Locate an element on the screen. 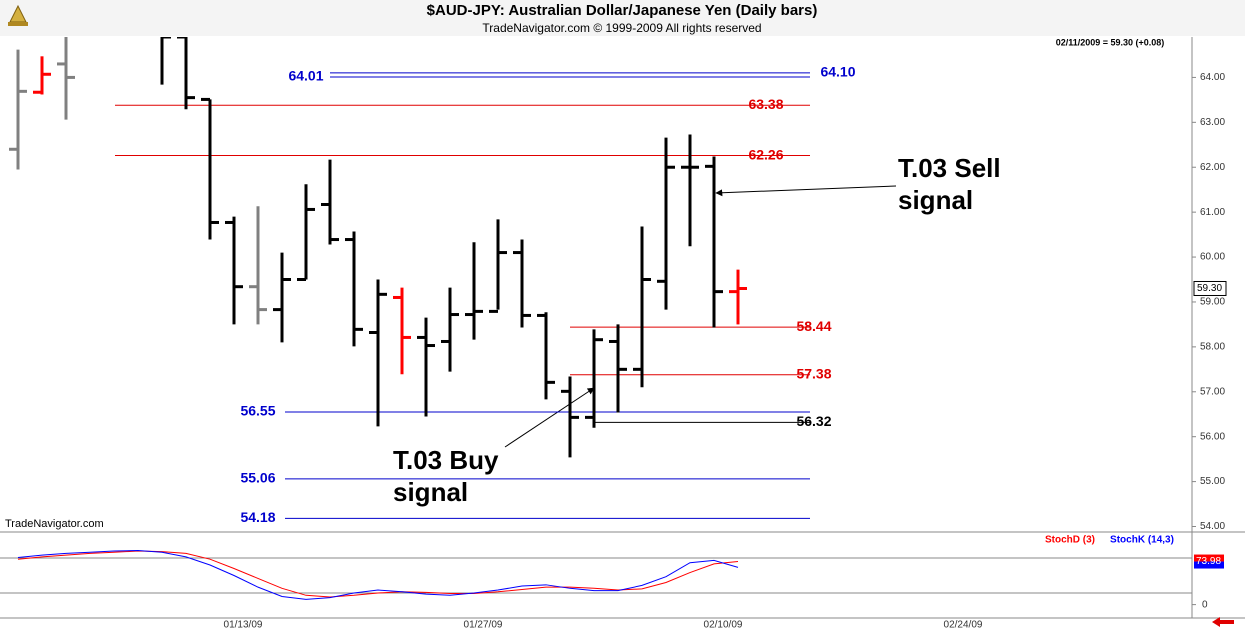  indicator-line is located at coordinates (378, 574).